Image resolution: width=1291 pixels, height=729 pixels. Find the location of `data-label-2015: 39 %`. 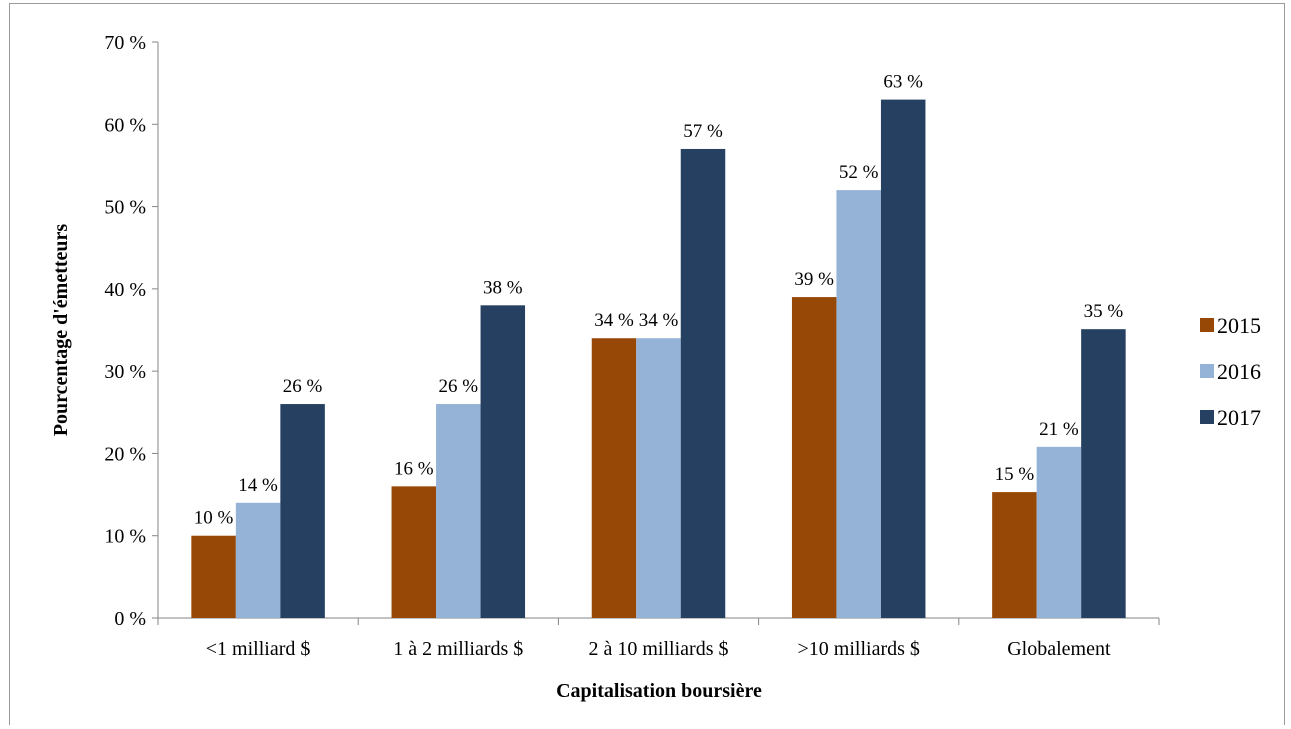

data-label-2015: 39 % is located at coordinates (814, 279).